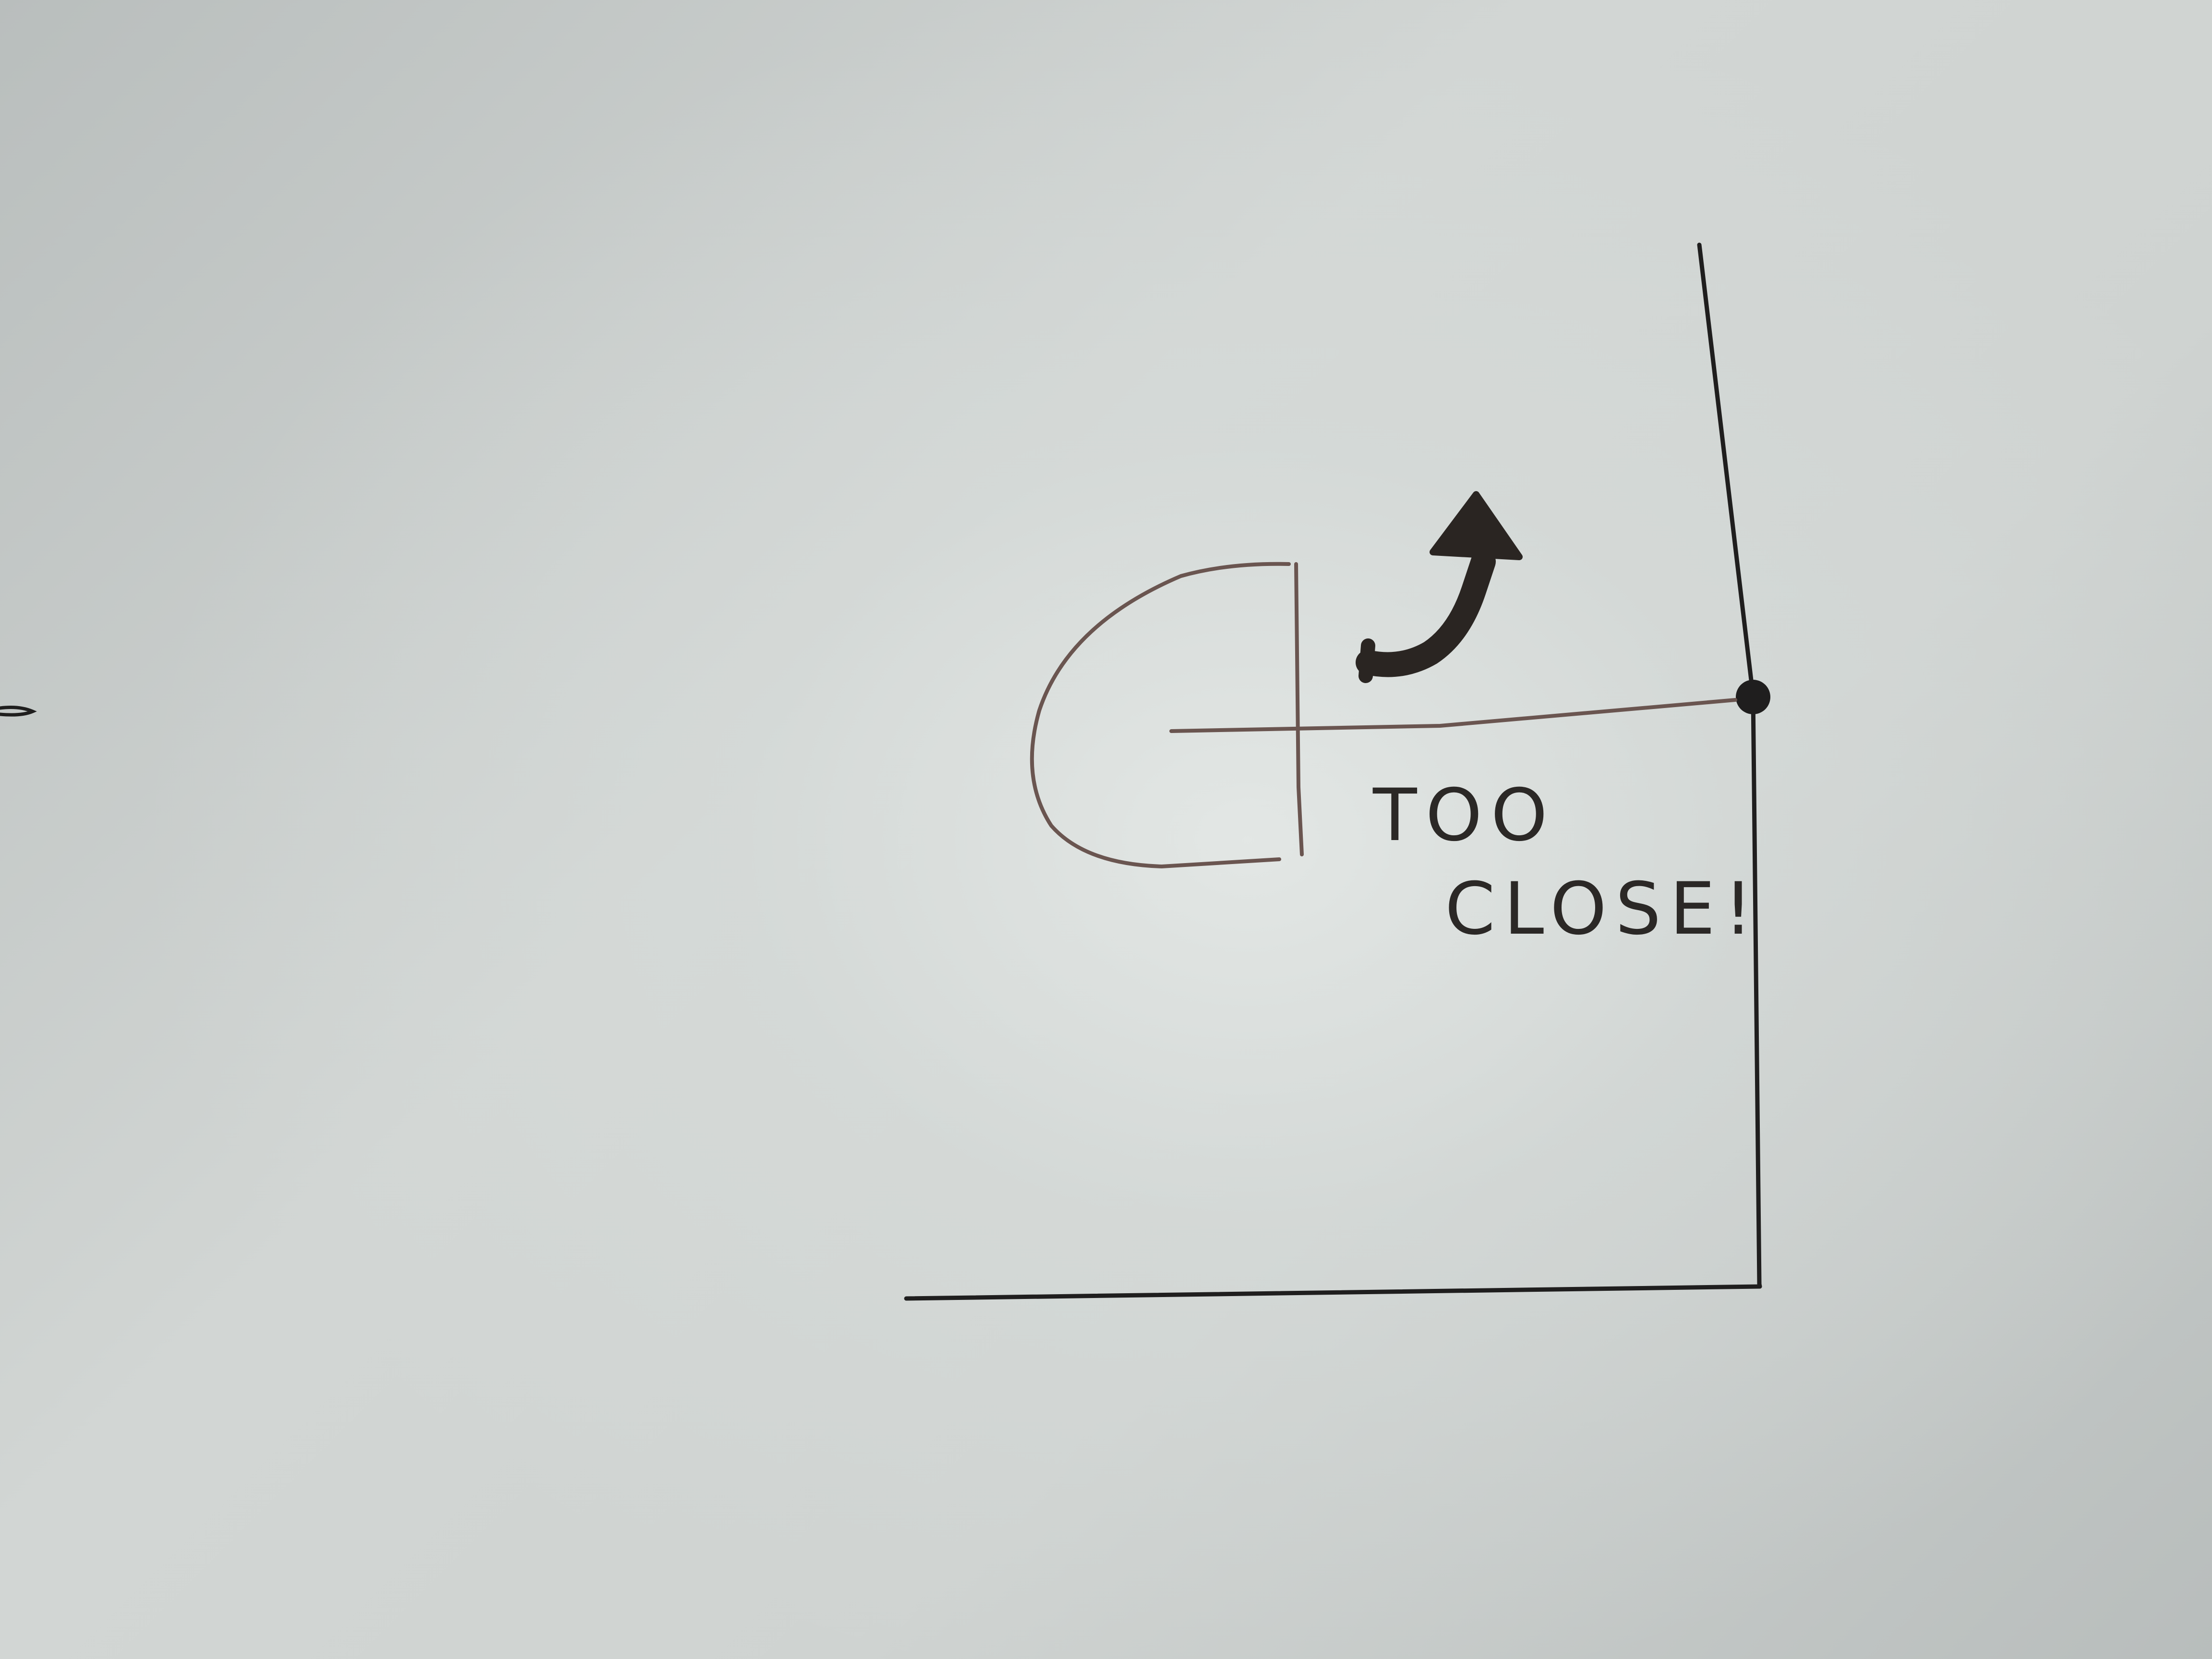 The height and width of the screenshot is (1659, 2212). I want to click on hinge-dot, so click(1753, 697).